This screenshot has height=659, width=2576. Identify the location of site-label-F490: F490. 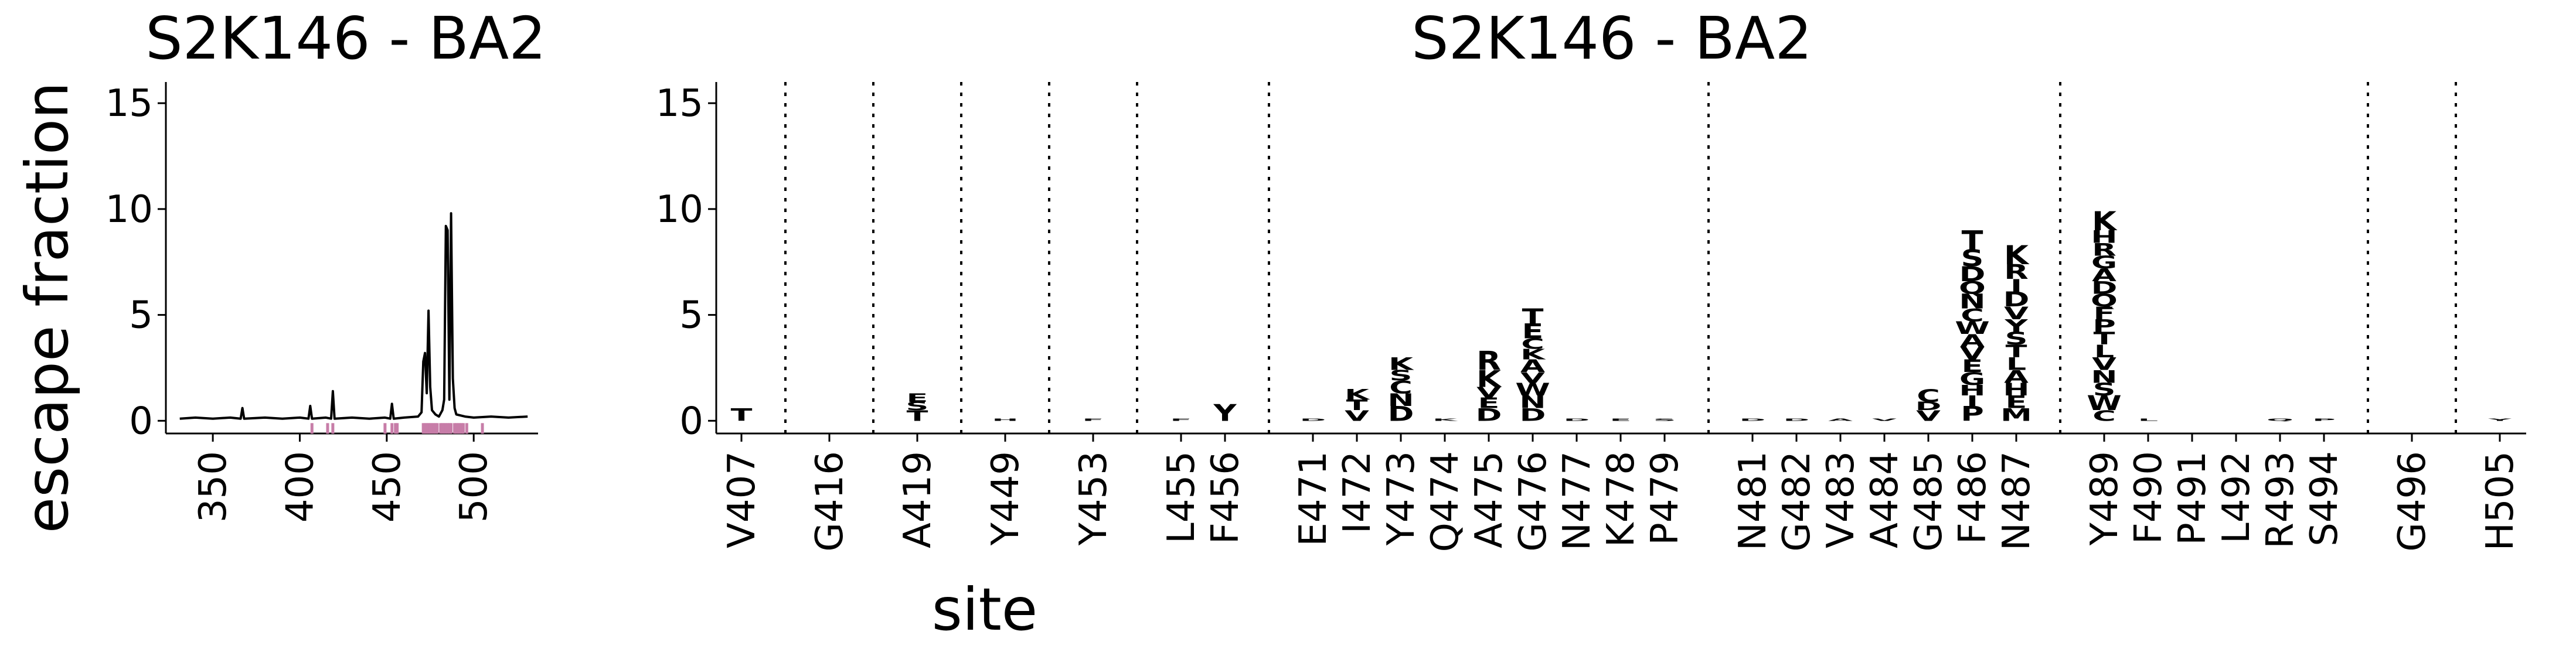
(2148, 497).